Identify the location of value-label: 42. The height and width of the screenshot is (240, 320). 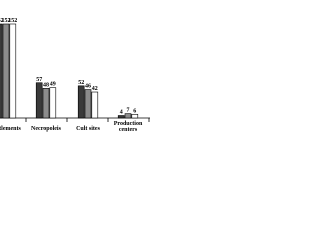
(95, 89).